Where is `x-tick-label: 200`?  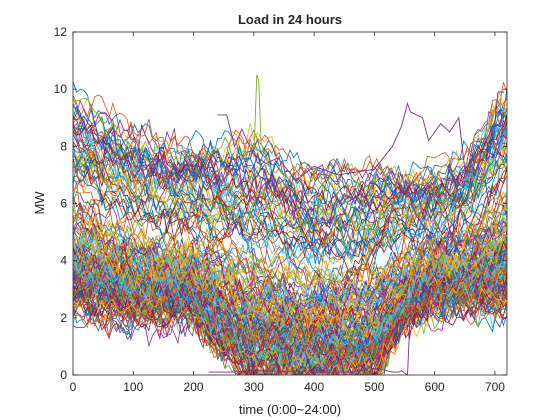 x-tick-label: 200 is located at coordinates (194, 387).